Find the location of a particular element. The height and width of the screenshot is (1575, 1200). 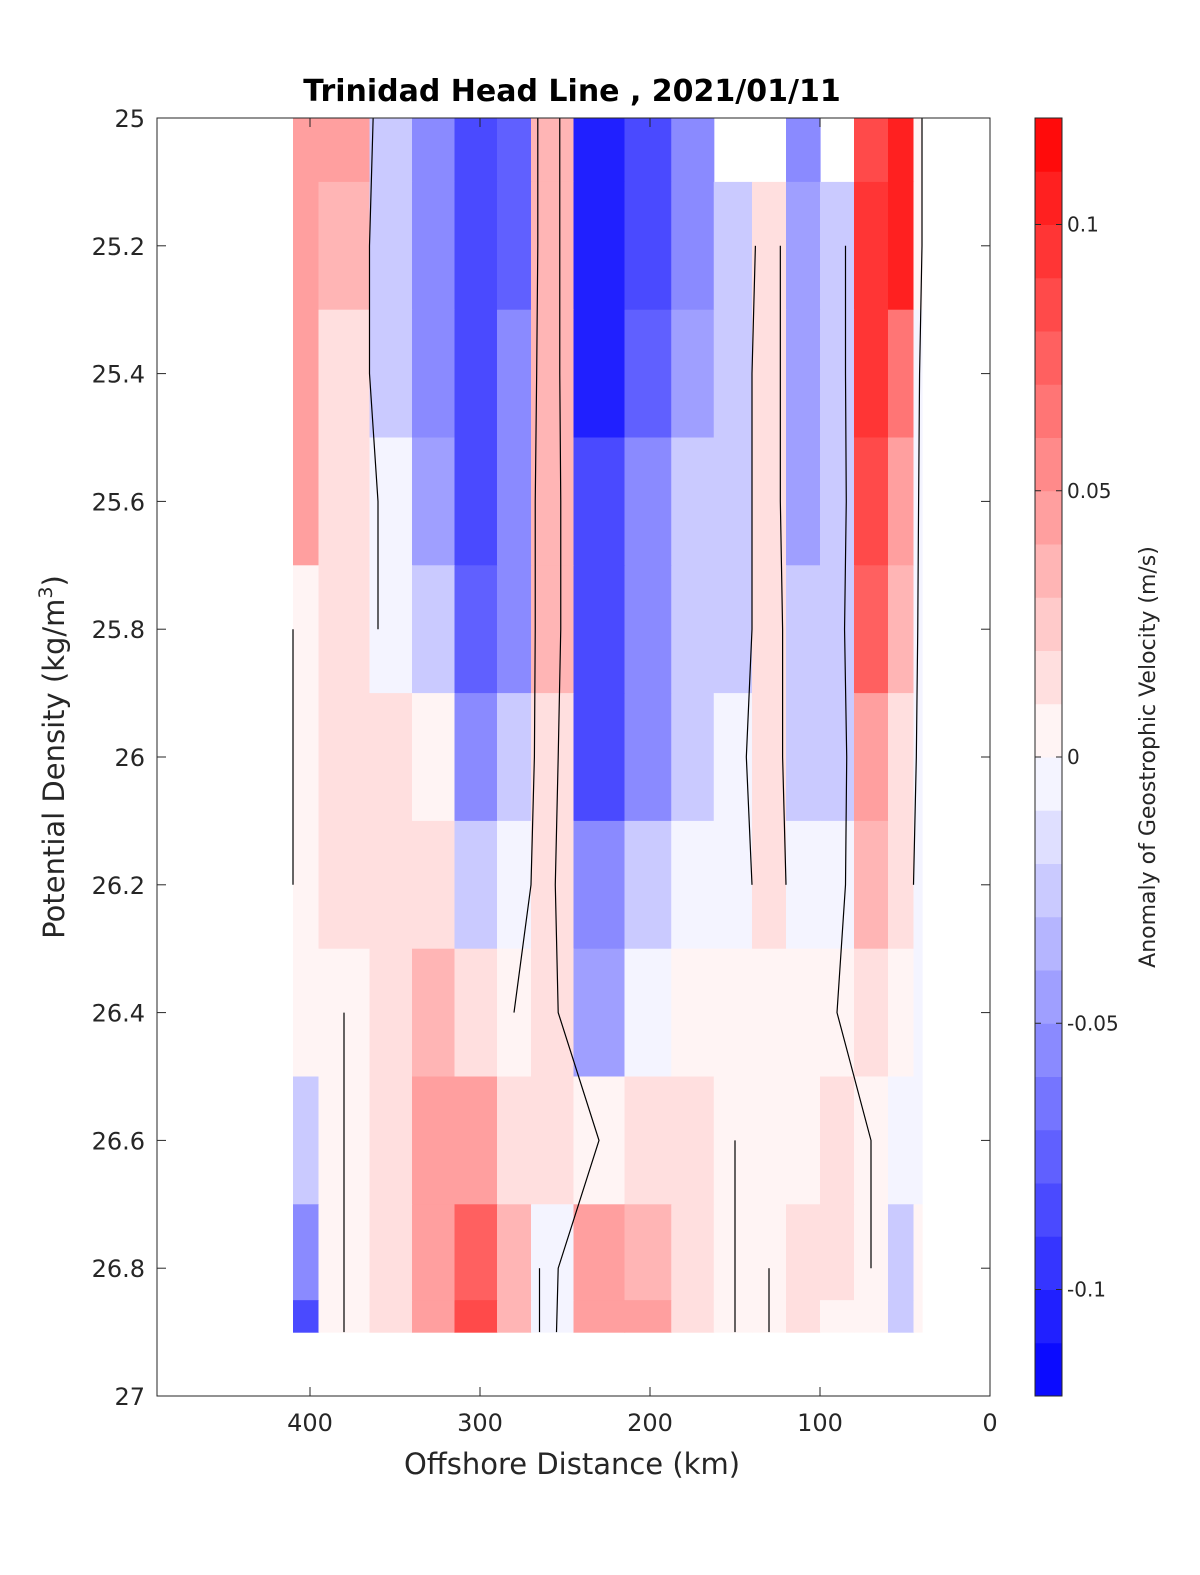

y-axis-label-main: Potential Density (kg/m is located at coordinates (54, 769).